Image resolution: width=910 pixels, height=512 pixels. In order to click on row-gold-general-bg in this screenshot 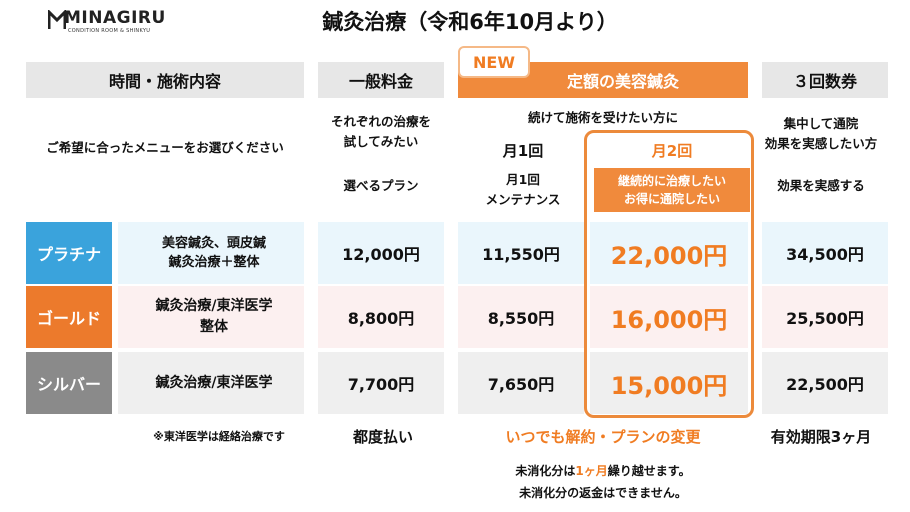, I will do `click(381, 317)`.